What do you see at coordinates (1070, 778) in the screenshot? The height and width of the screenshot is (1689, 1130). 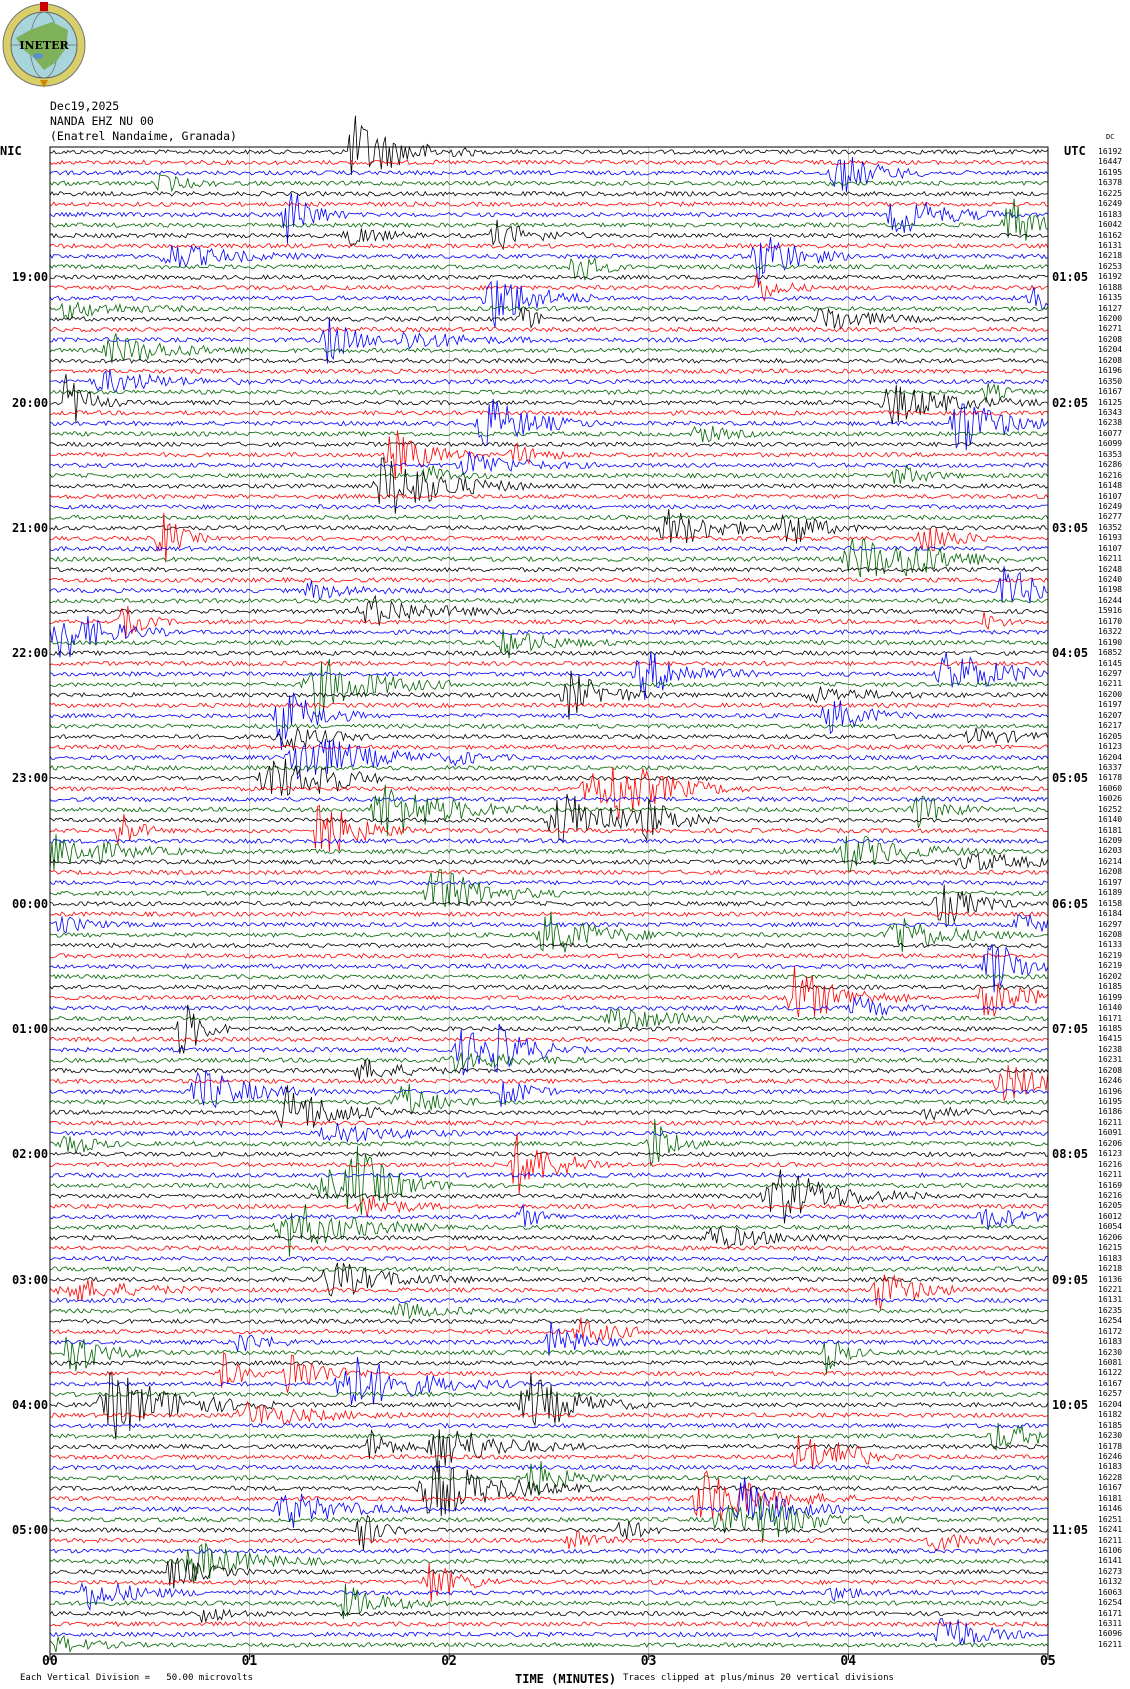 I see `utc-hour-label: 05:05` at bounding box center [1070, 778].